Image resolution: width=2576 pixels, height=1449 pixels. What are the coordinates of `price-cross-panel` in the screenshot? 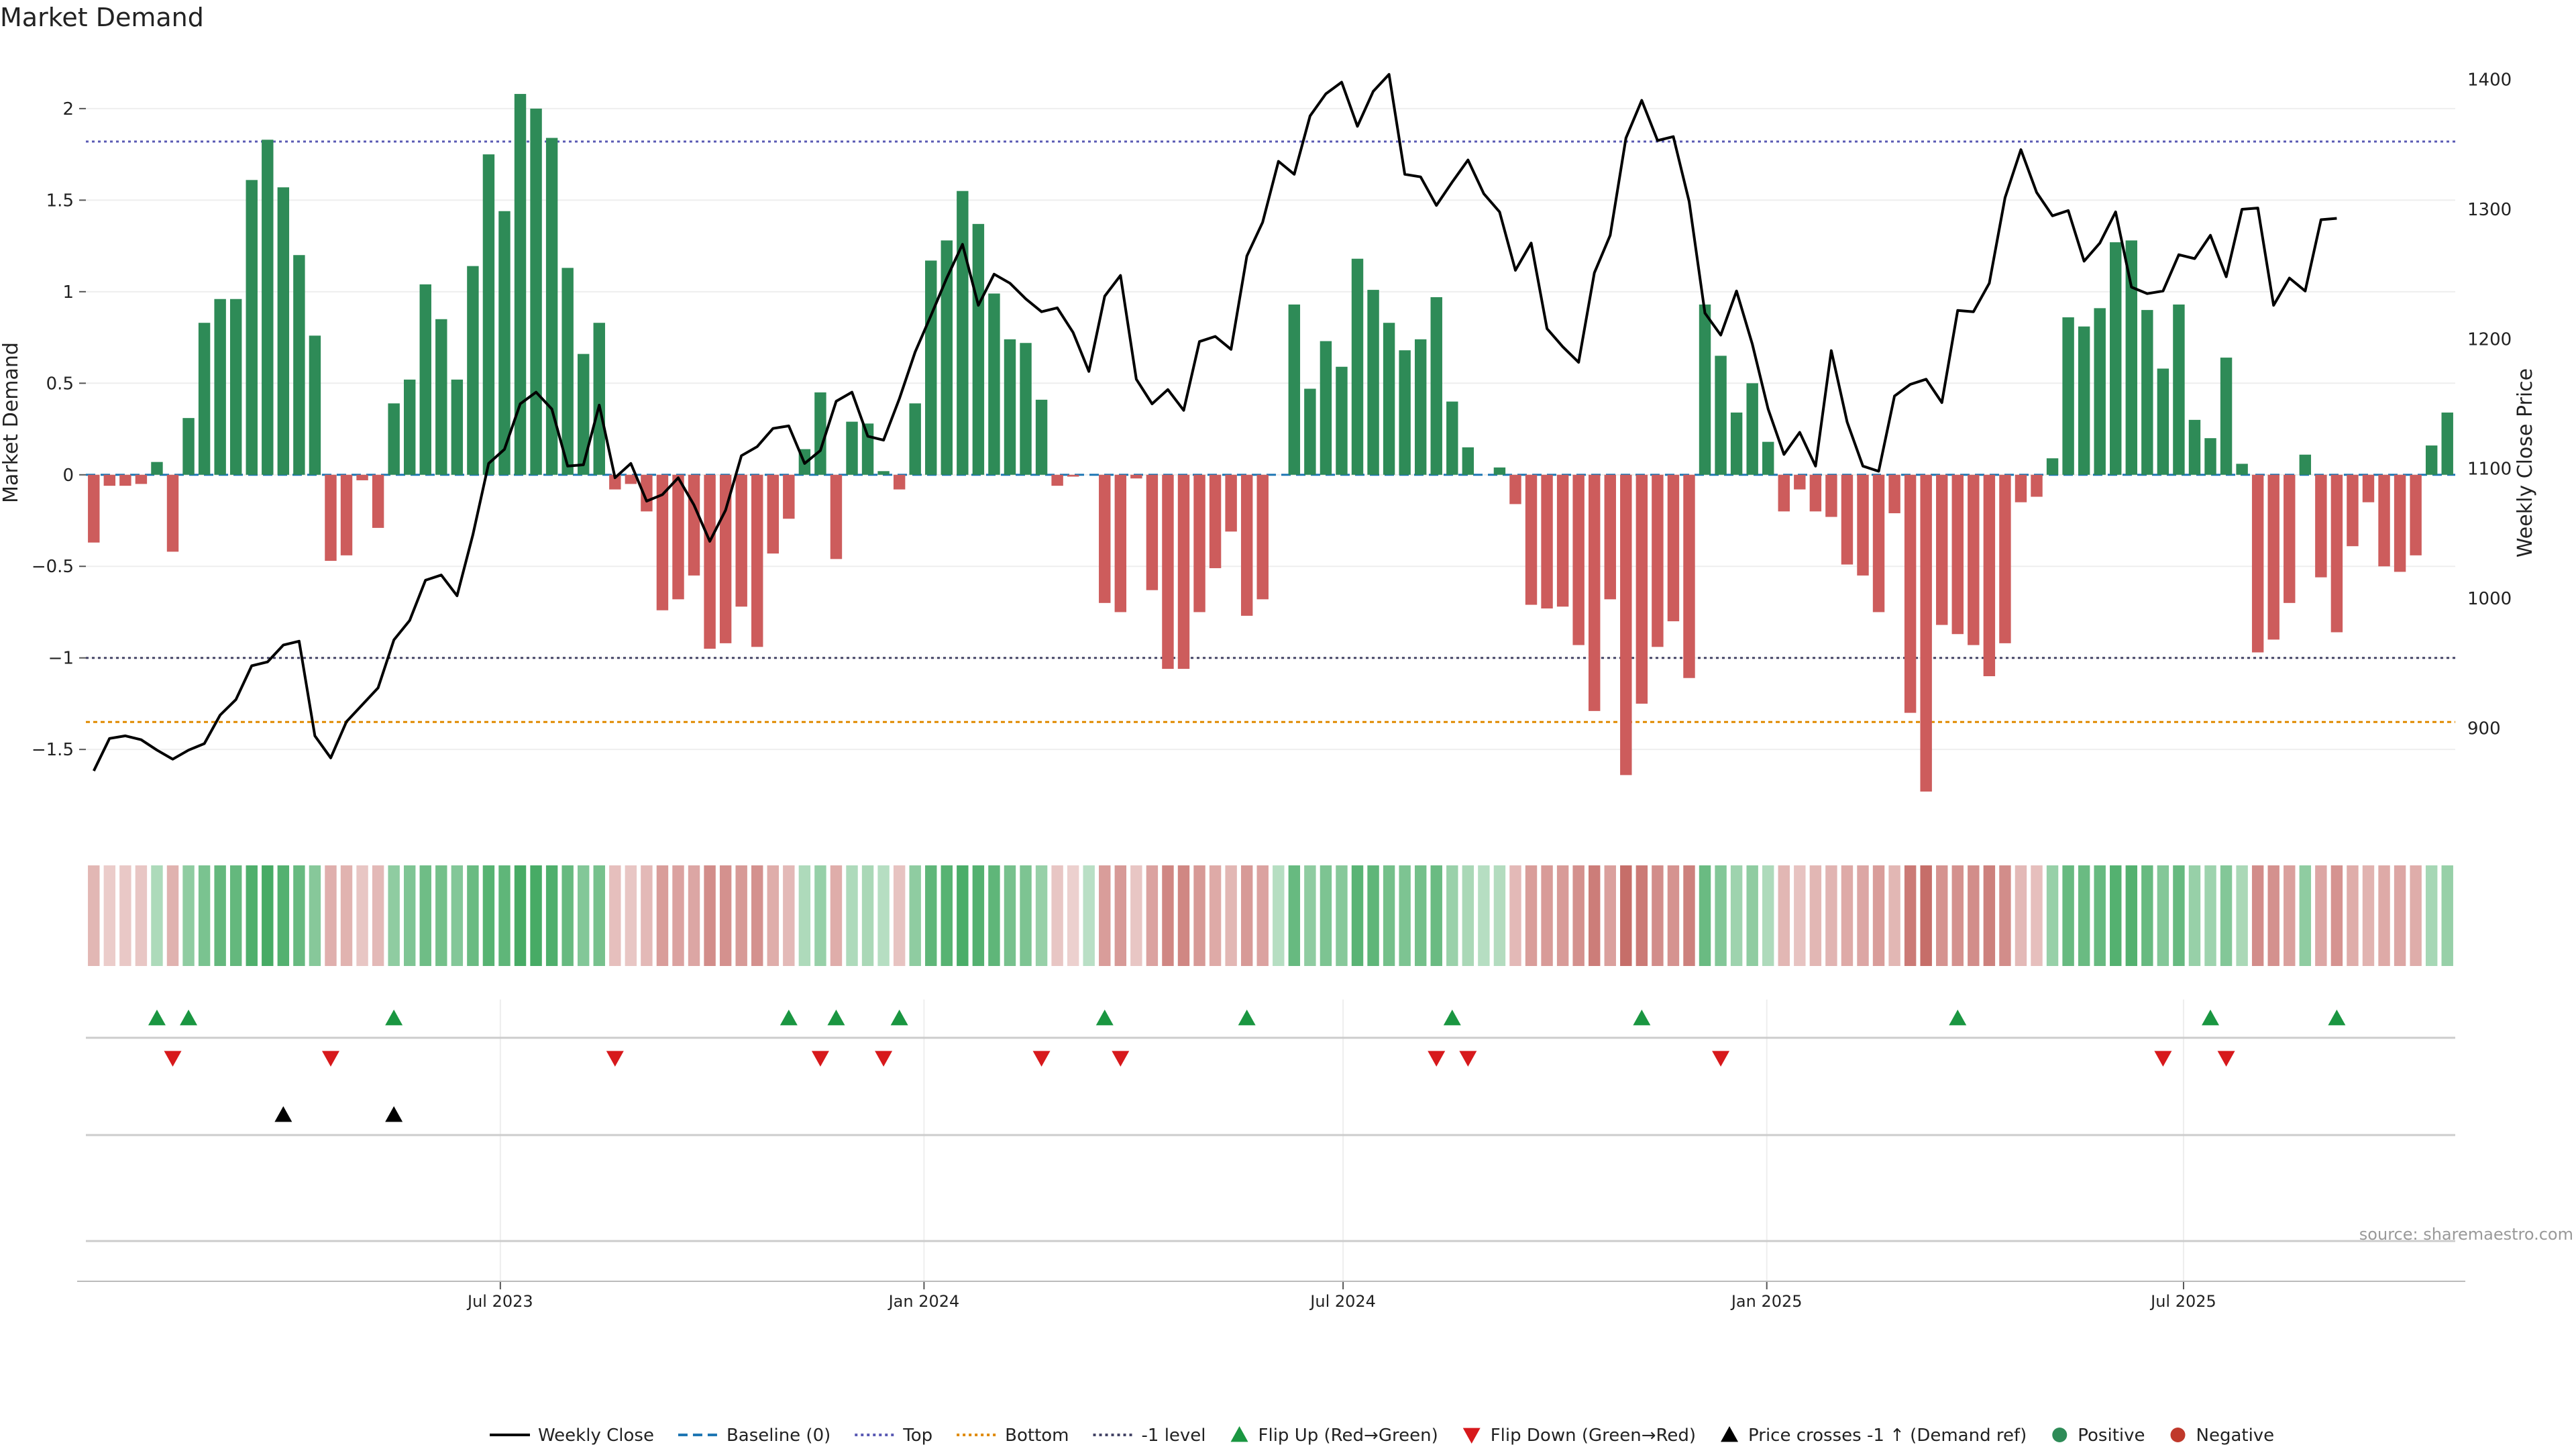 It's located at (1270, 1121).